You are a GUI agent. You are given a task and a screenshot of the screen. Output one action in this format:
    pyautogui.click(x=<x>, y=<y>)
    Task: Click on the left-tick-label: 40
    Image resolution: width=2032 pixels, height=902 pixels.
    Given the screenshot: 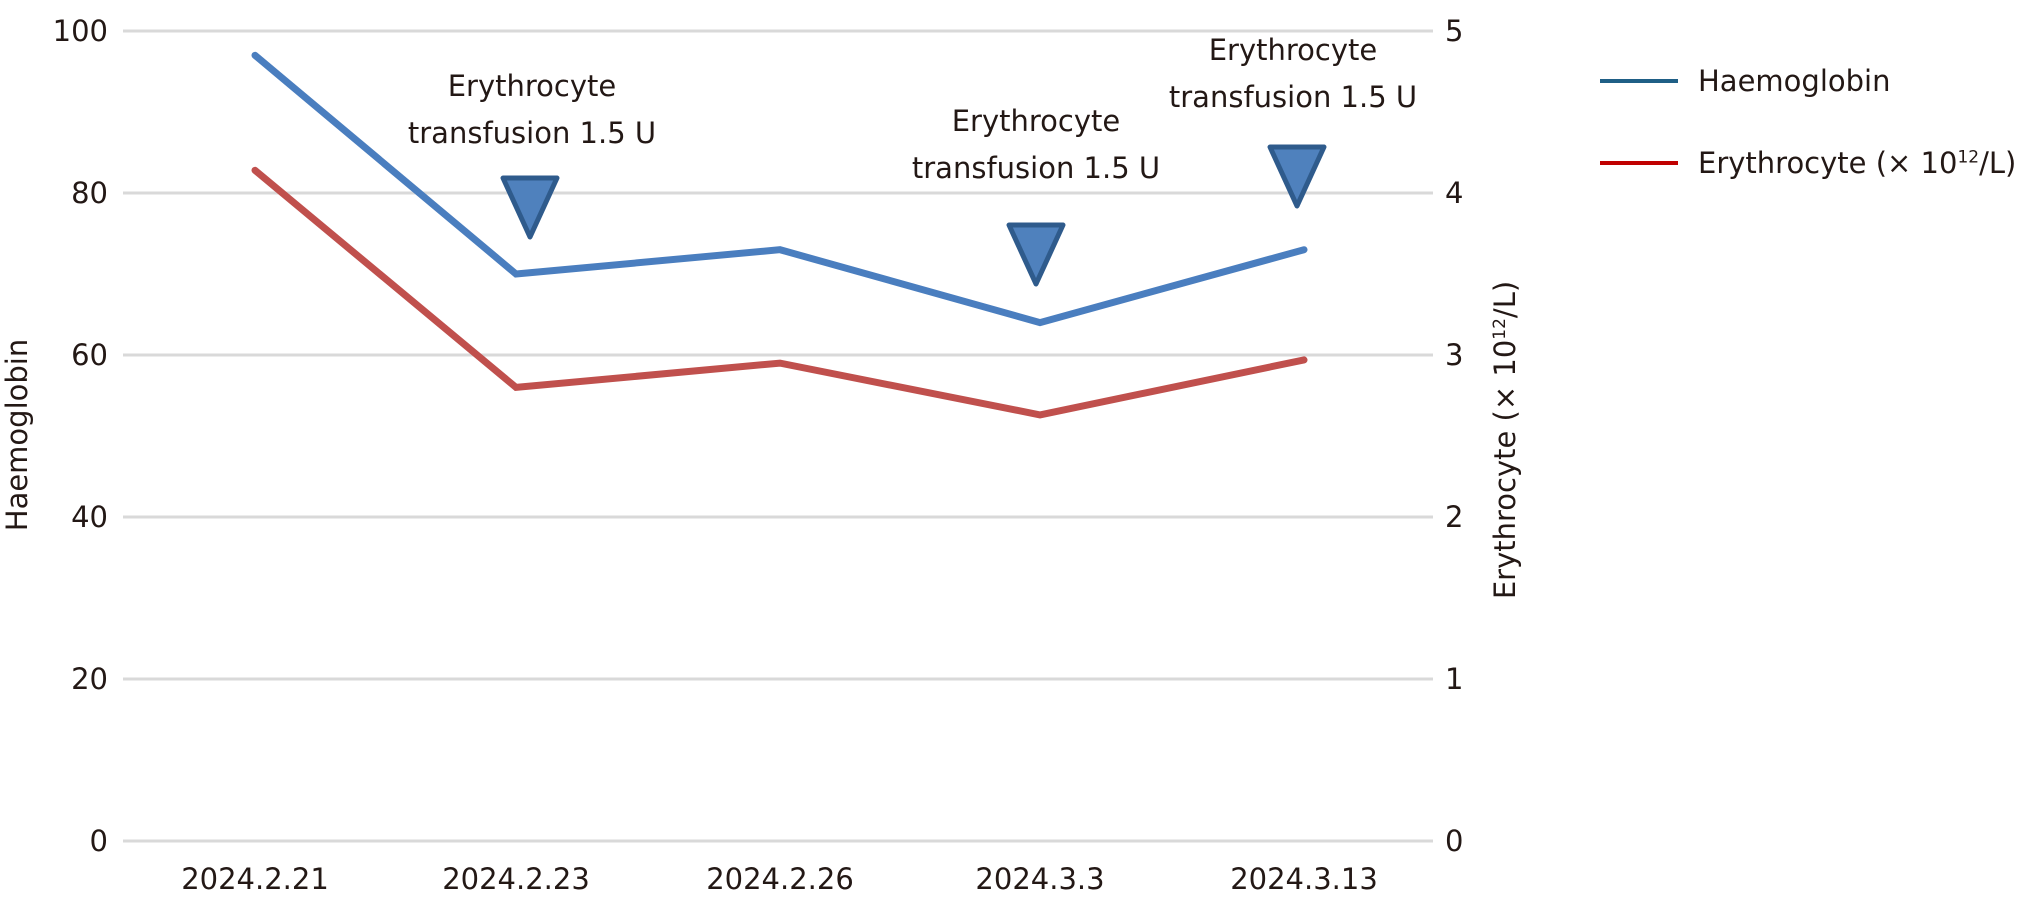 What is the action you would take?
    pyautogui.click(x=89, y=517)
    